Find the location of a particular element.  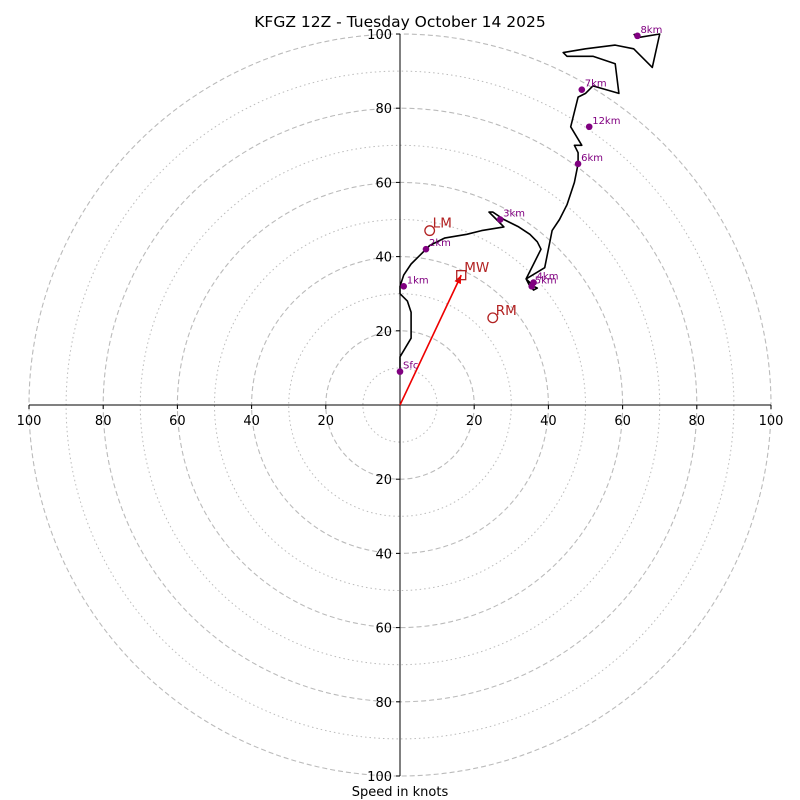

x-axis-label: Speed in knots is located at coordinates (400, 792).